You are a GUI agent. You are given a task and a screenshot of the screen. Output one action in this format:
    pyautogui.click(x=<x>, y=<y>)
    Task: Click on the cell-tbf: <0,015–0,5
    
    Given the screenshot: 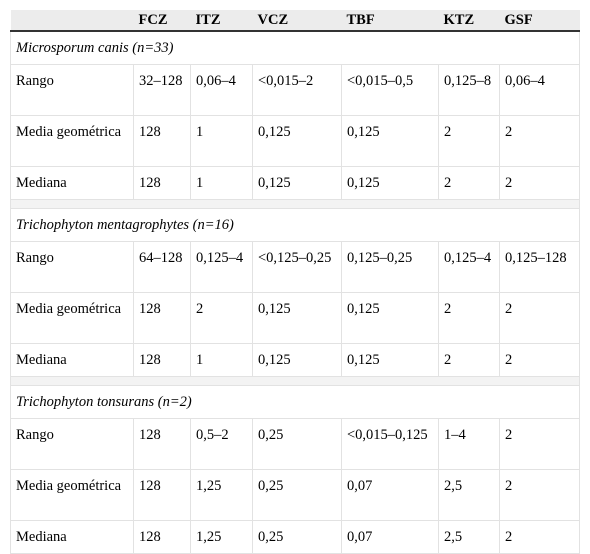 What is the action you would take?
    pyautogui.click(x=390, y=90)
    